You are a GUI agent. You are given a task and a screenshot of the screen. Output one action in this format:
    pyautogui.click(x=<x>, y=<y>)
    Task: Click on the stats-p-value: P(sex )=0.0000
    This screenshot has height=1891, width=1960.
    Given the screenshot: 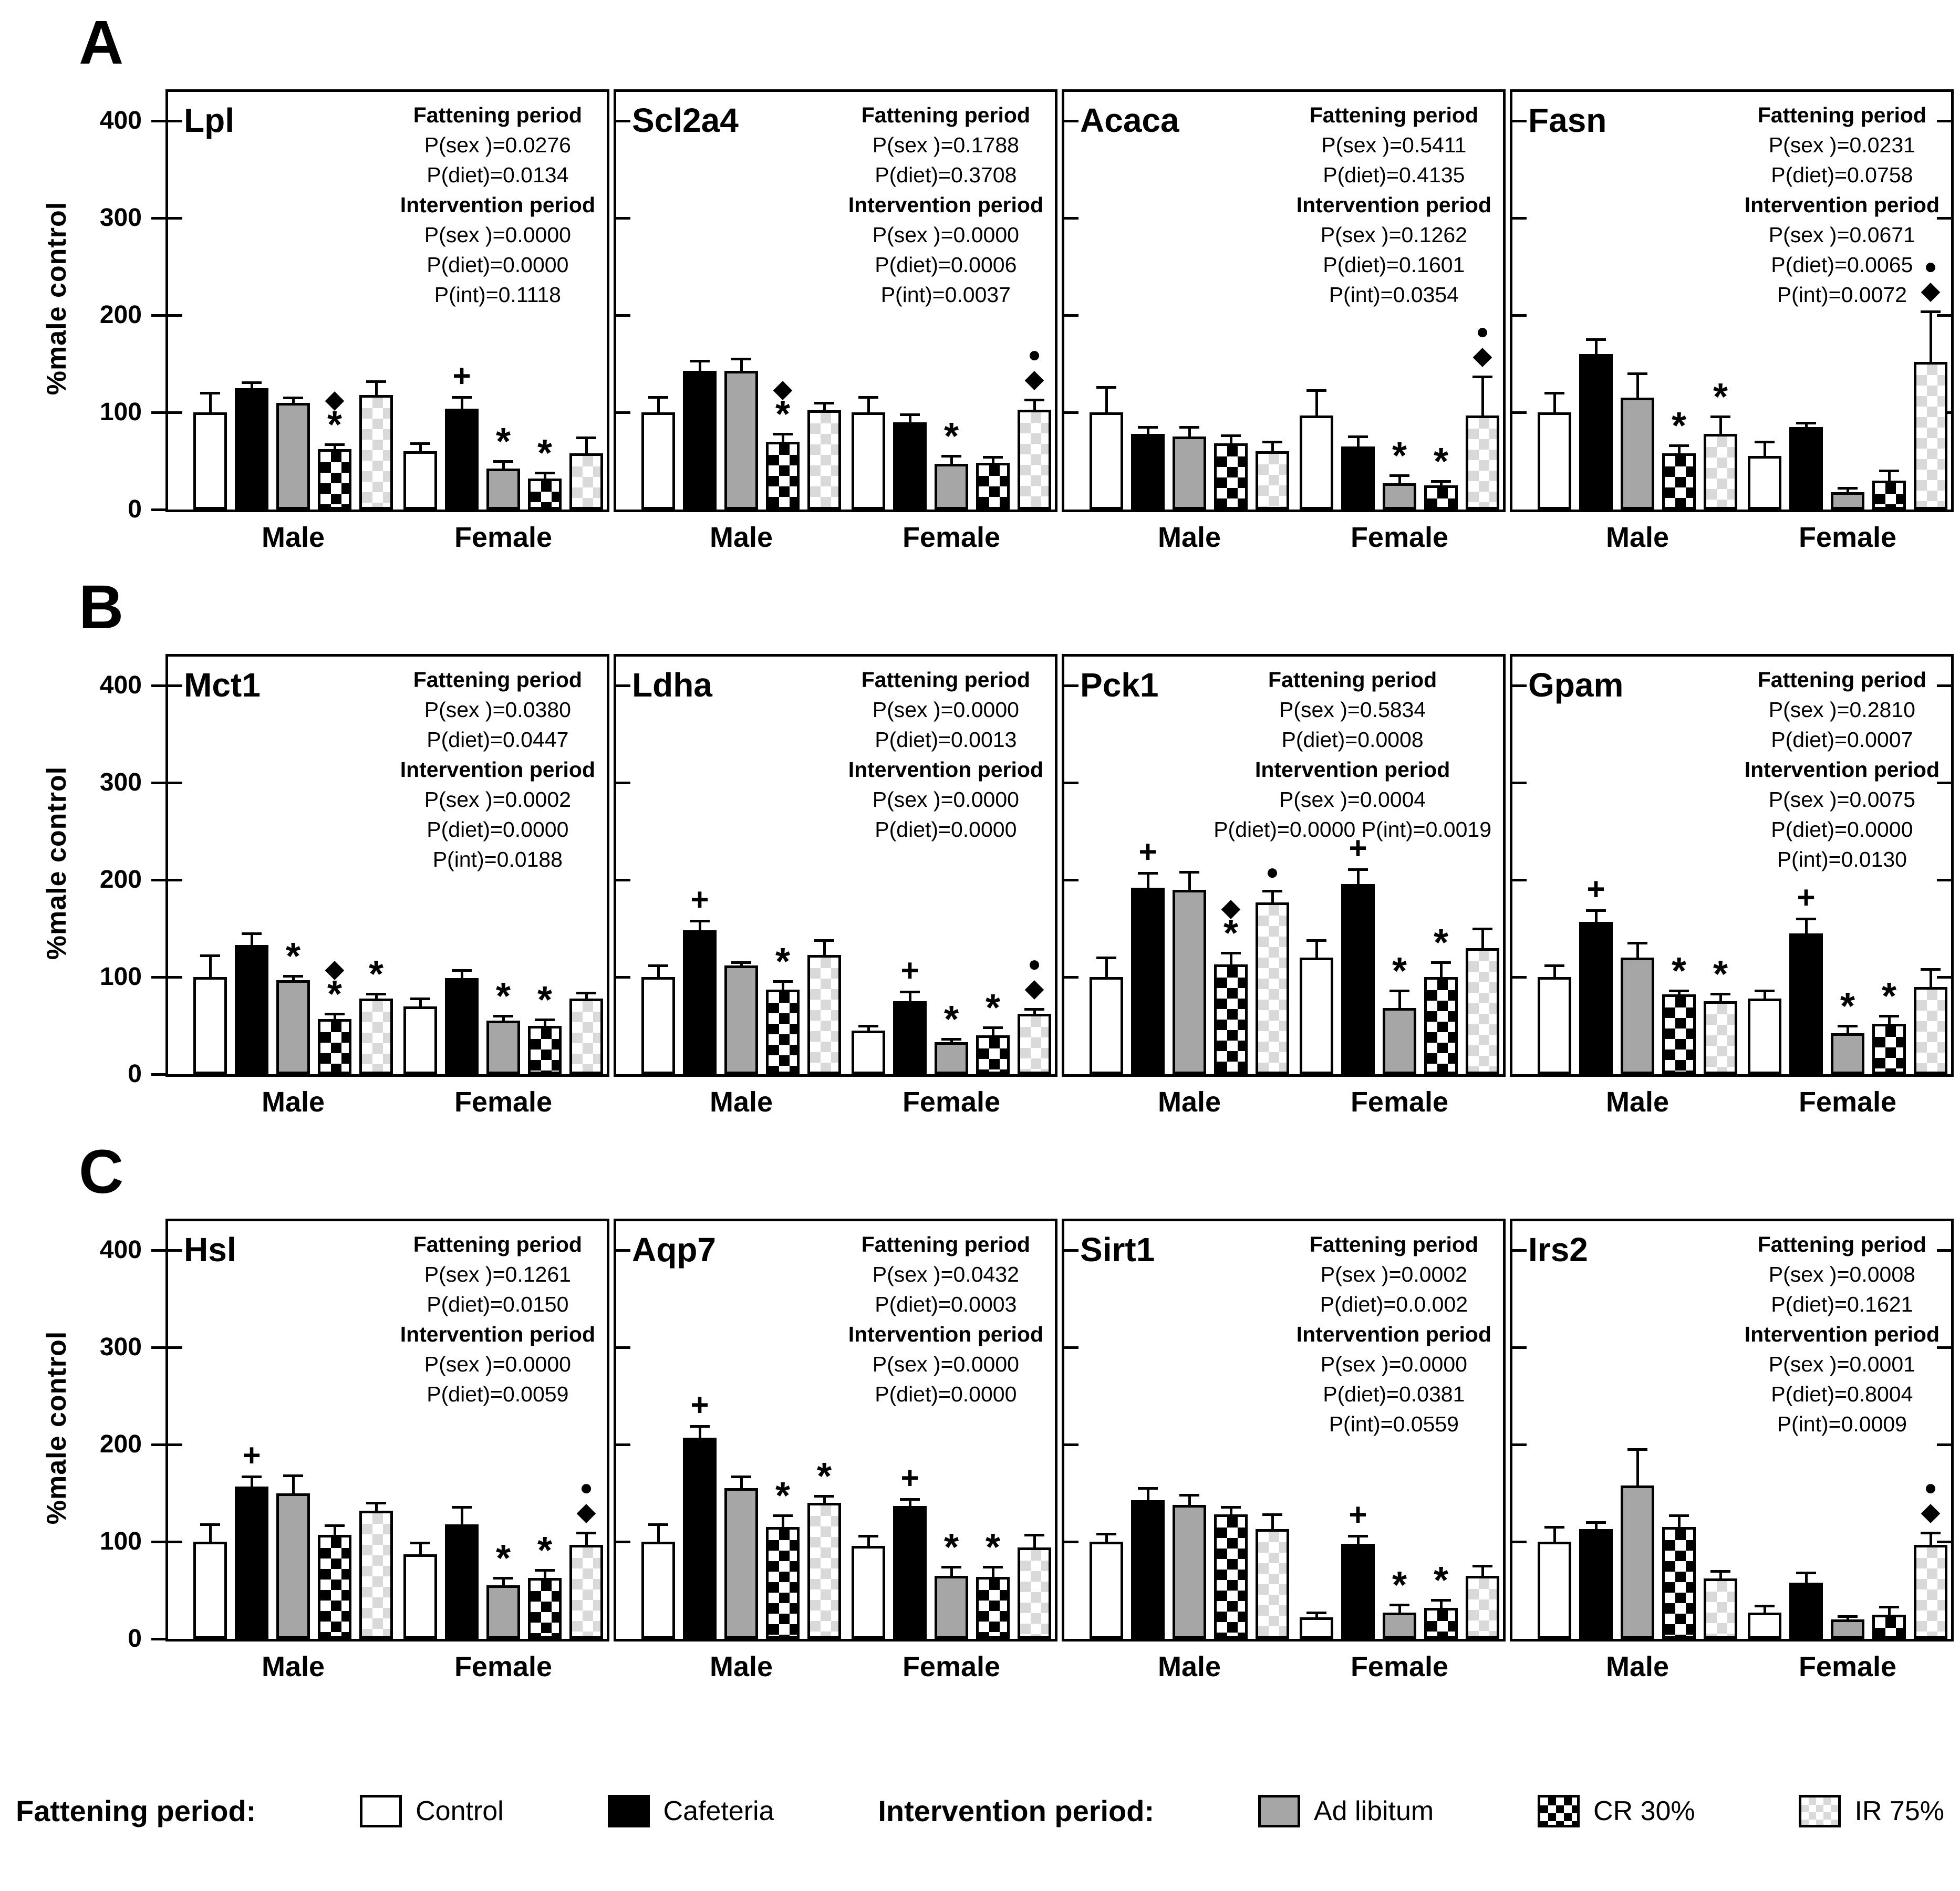 What is the action you would take?
    pyautogui.click(x=945, y=1364)
    